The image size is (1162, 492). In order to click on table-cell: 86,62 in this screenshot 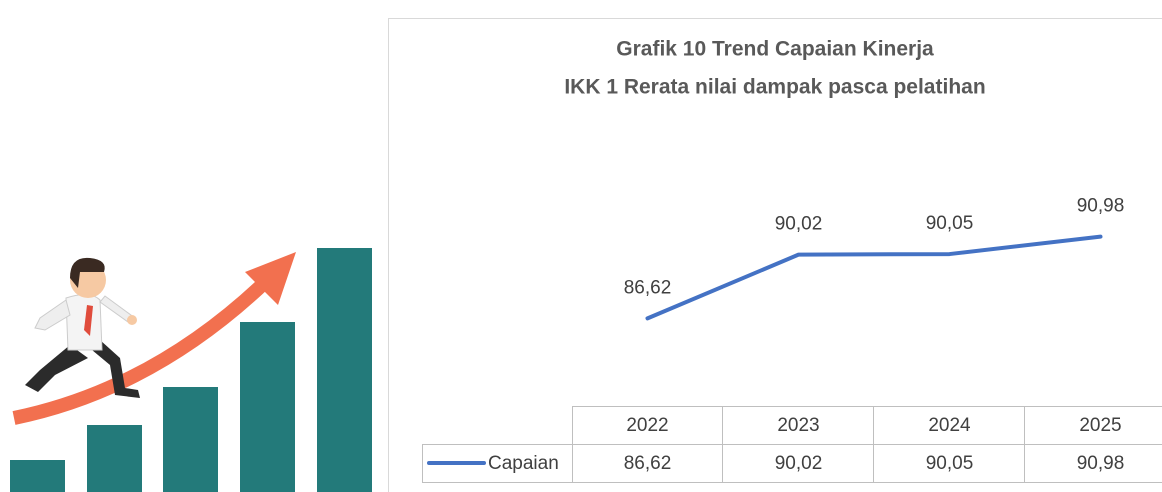, I will do `click(648, 463)`.